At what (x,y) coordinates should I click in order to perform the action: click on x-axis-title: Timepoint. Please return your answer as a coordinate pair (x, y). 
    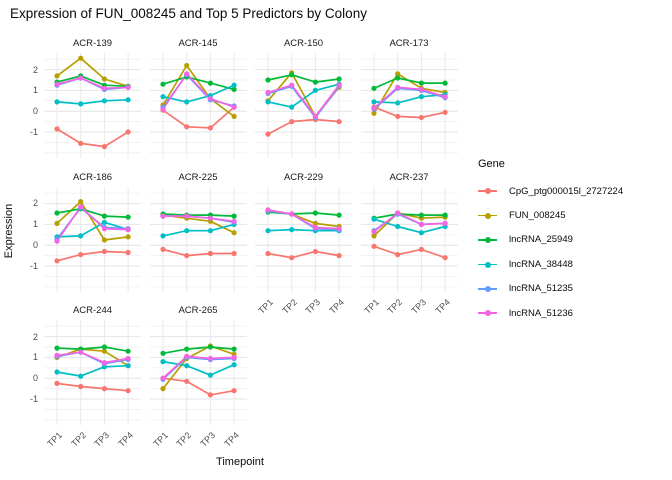
    Looking at the image, I should click on (240, 462).